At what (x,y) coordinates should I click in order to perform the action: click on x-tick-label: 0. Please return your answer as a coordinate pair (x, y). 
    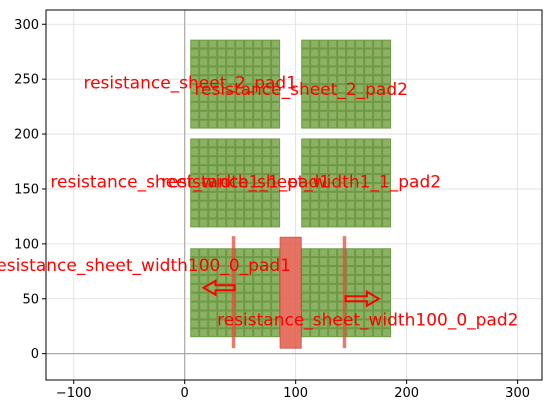
    Looking at the image, I should click on (185, 393).